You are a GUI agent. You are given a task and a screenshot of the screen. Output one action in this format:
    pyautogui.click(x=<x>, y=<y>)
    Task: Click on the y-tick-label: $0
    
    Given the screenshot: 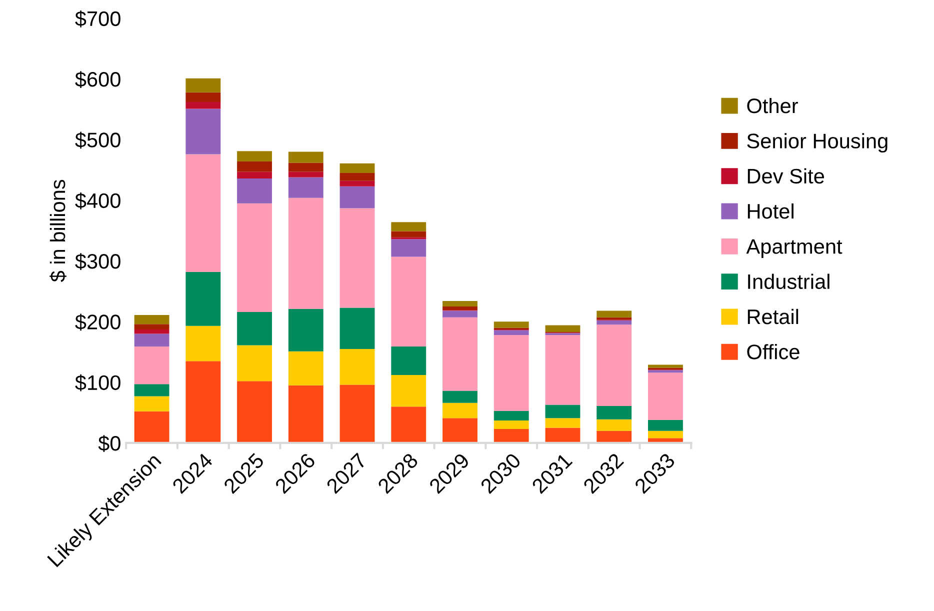 What is the action you would take?
    pyautogui.click(x=109, y=443)
    